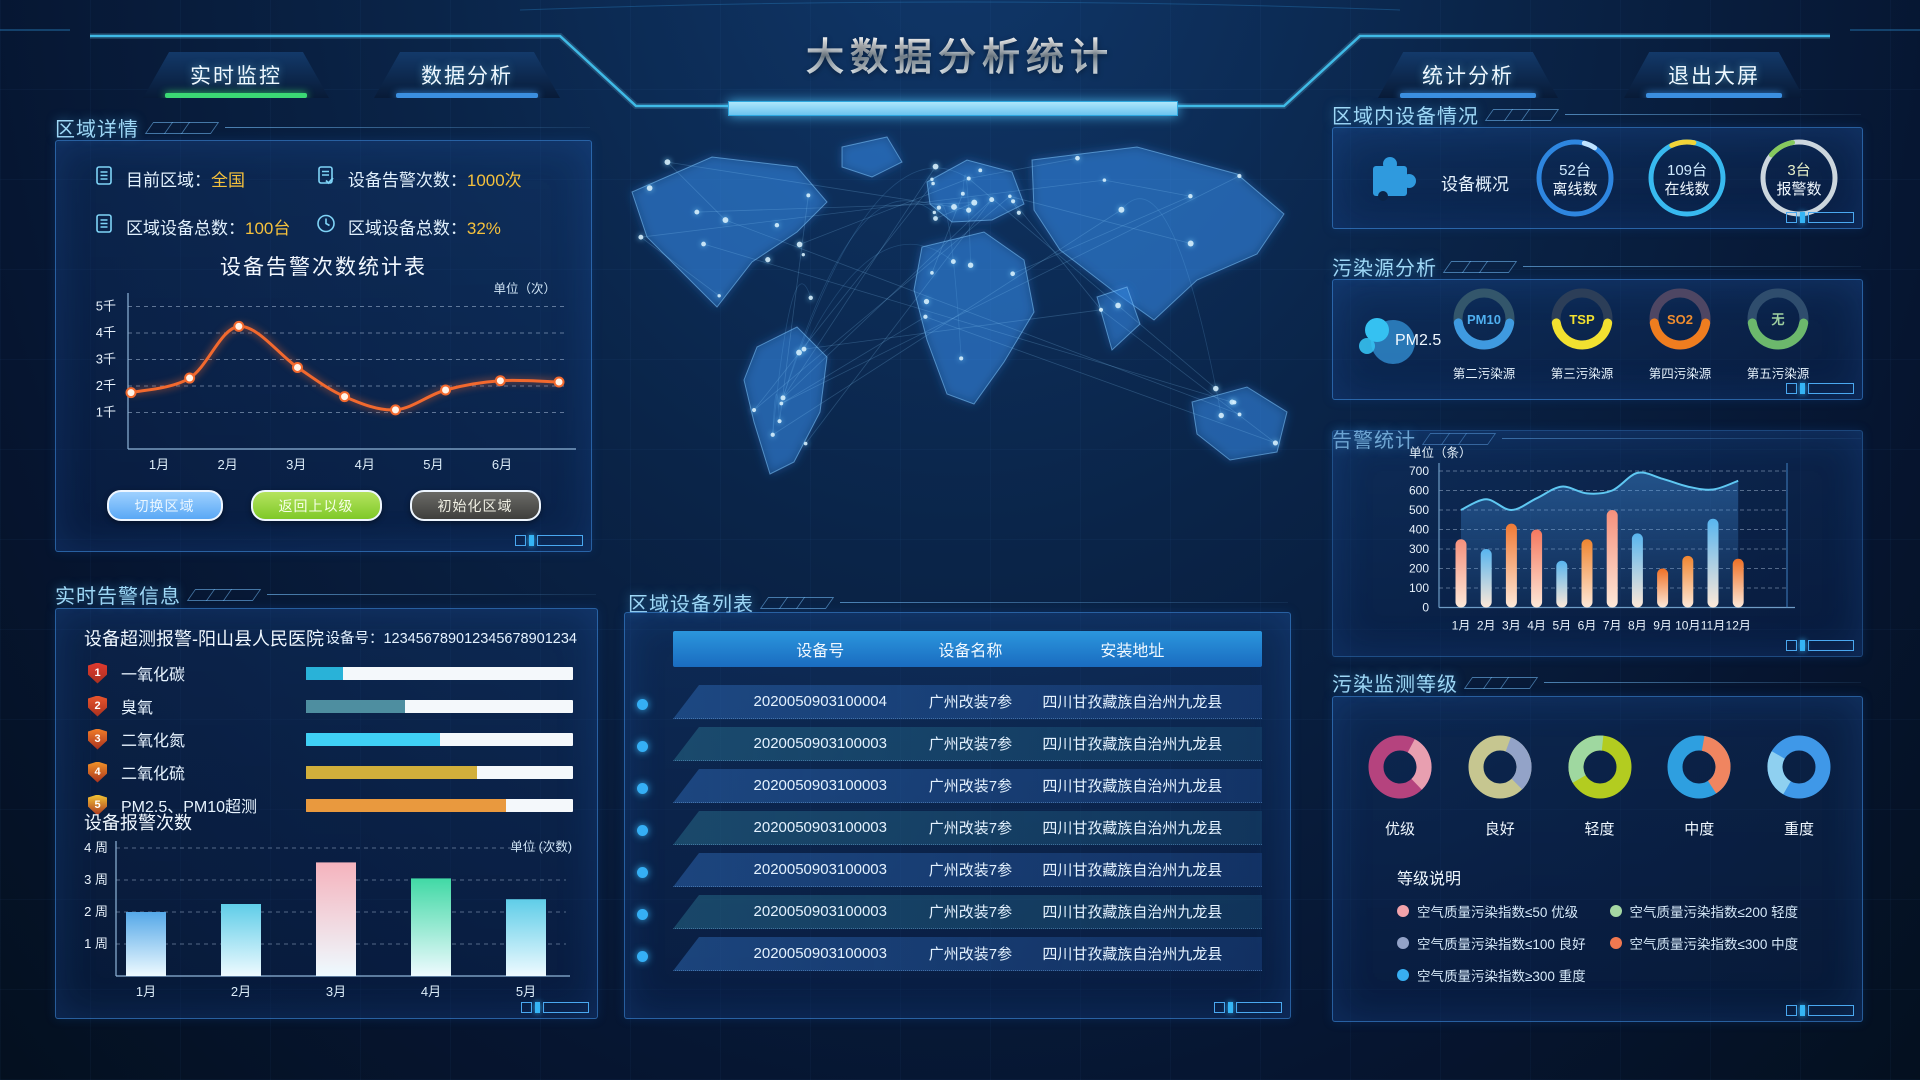 The width and height of the screenshot is (1920, 1080). What do you see at coordinates (1799, 178) in the screenshot?
I see `overview-ring-3: 3台 报警数` at bounding box center [1799, 178].